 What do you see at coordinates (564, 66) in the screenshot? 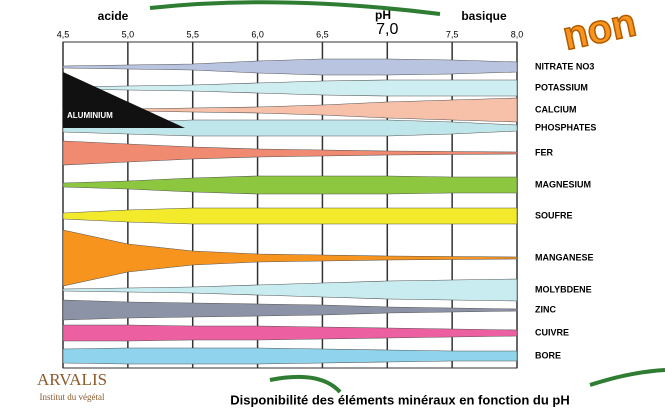
I see `element-label: NITRATE NO3` at bounding box center [564, 66].